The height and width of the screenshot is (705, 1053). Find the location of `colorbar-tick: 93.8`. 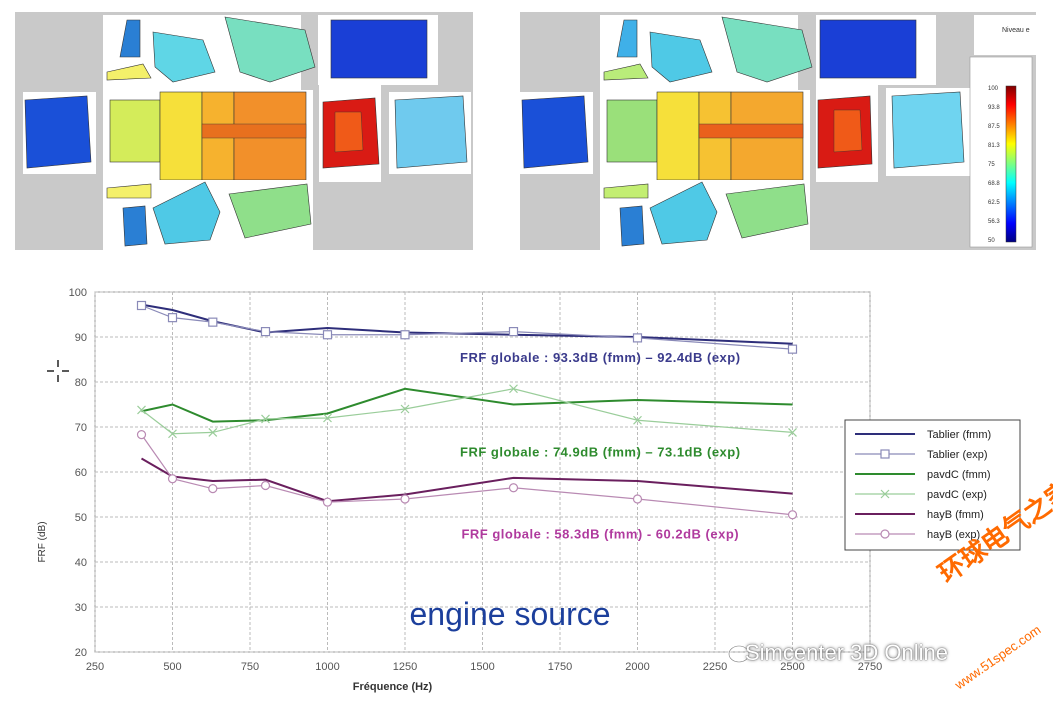

colorbar-tick: 93.8 is located at coordinates (994, 108).